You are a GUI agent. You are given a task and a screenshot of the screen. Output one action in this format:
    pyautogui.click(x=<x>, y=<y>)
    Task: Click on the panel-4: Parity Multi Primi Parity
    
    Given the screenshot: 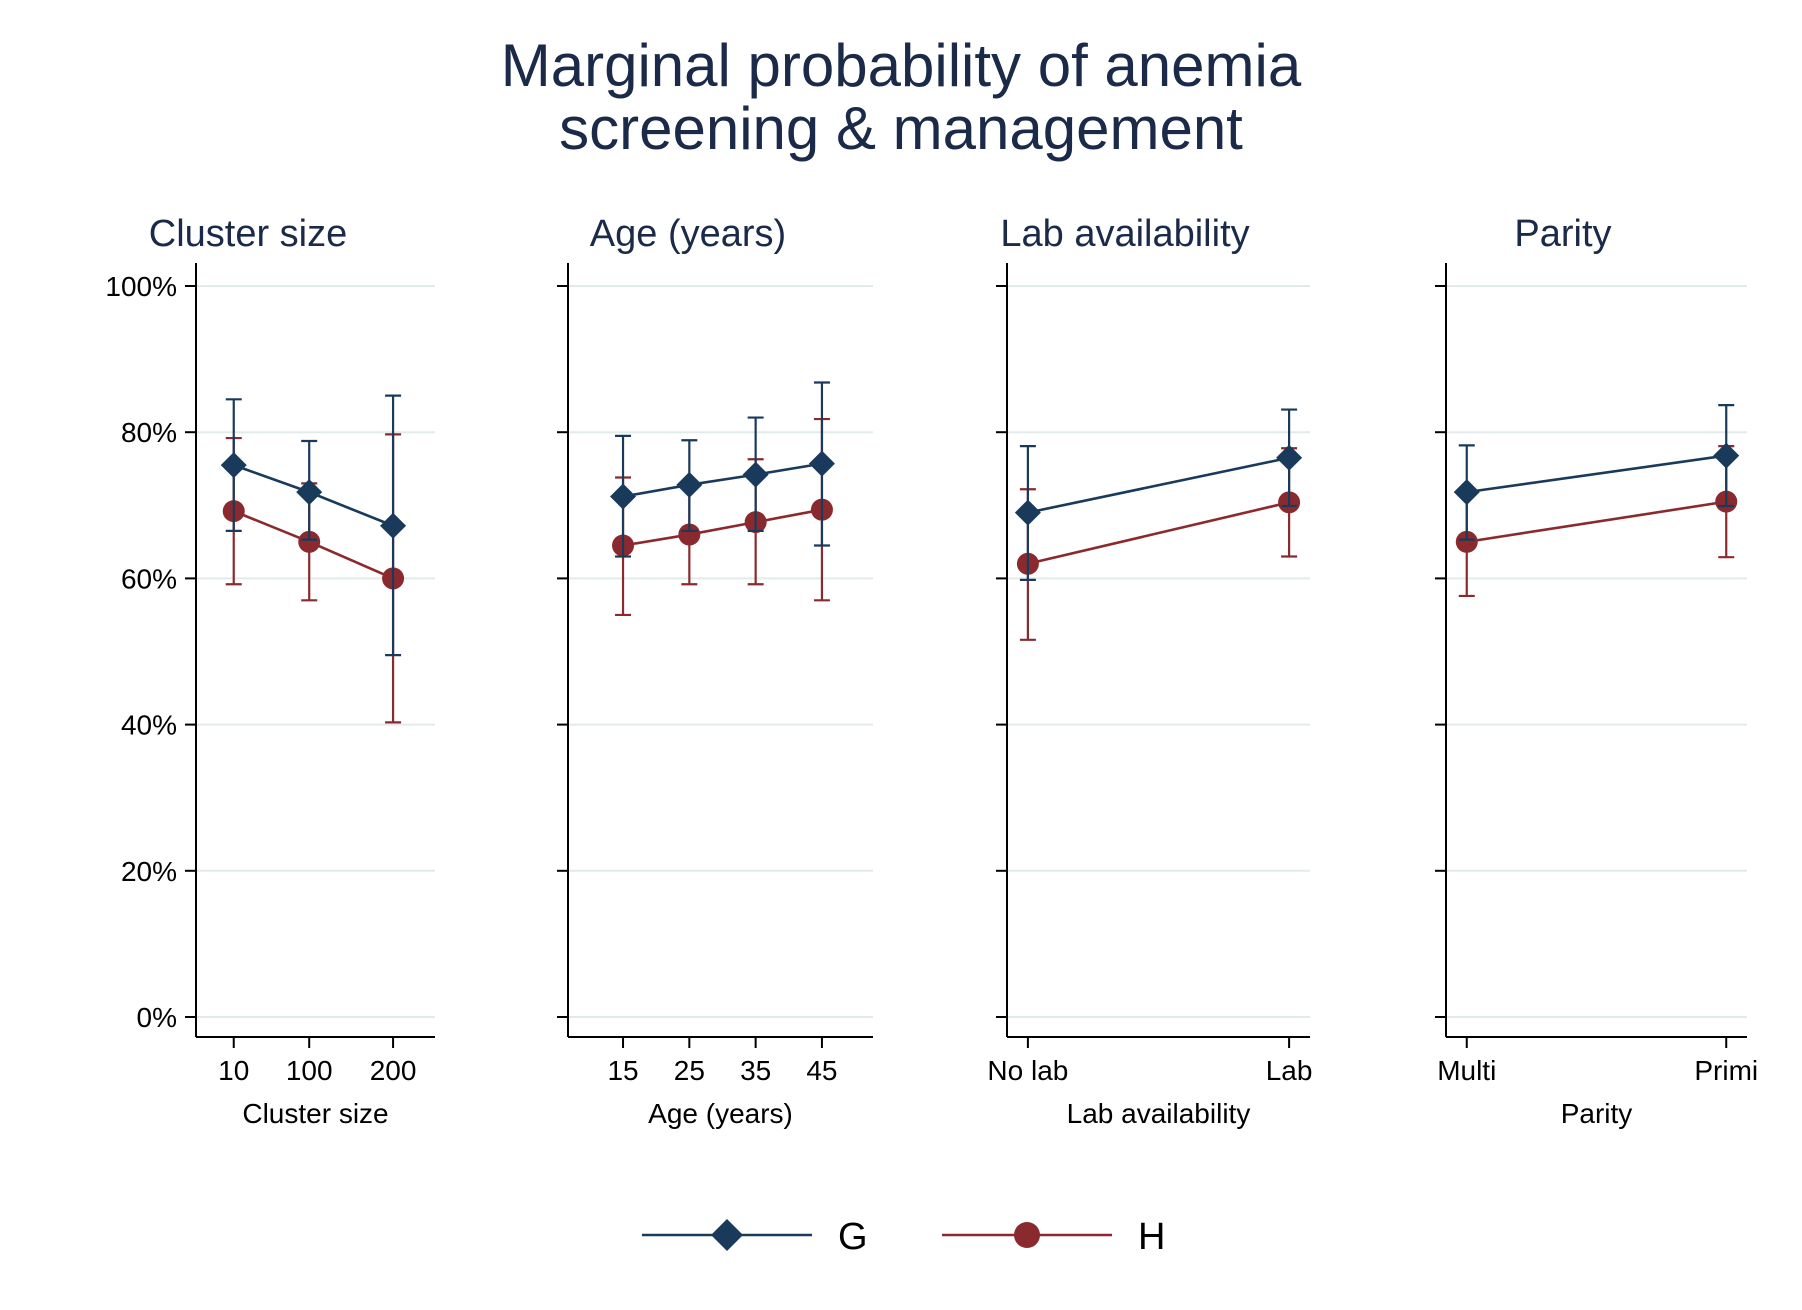 What is the action you would take?
    pyautogui.click(x=1596, y=671)
    